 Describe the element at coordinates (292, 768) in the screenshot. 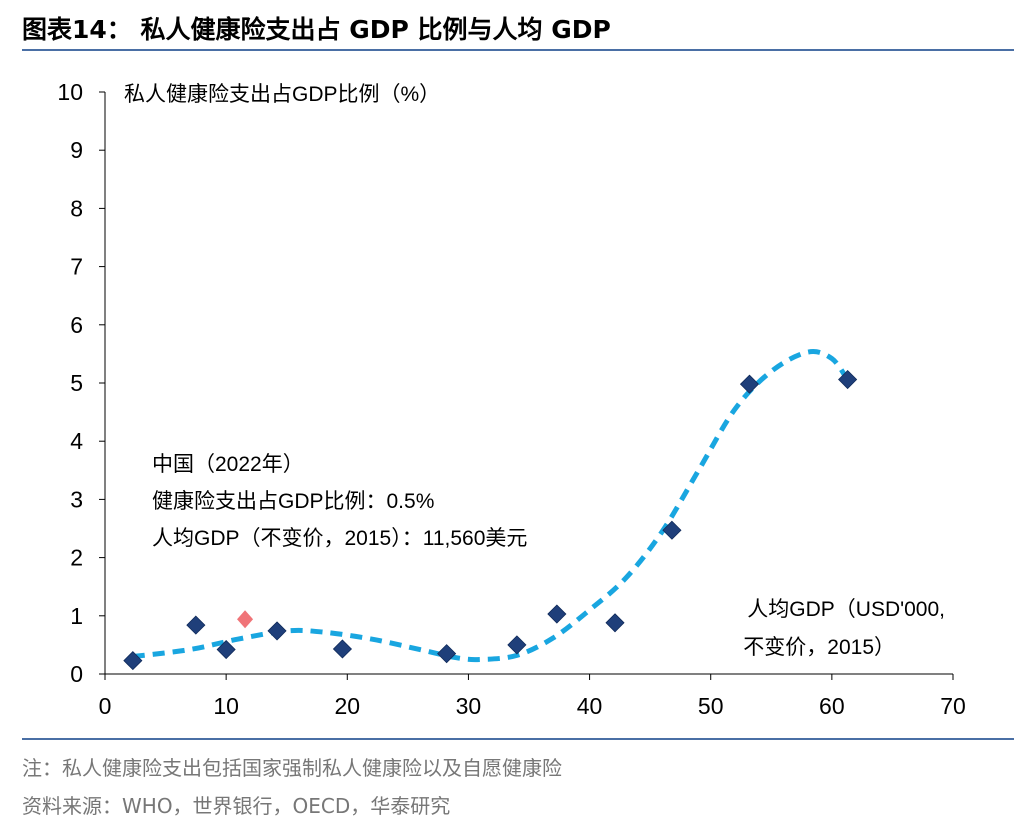

I see `figure-note: 注：私人健康险支出包括国家强制私人健康险以及自愿健康险` at that location.